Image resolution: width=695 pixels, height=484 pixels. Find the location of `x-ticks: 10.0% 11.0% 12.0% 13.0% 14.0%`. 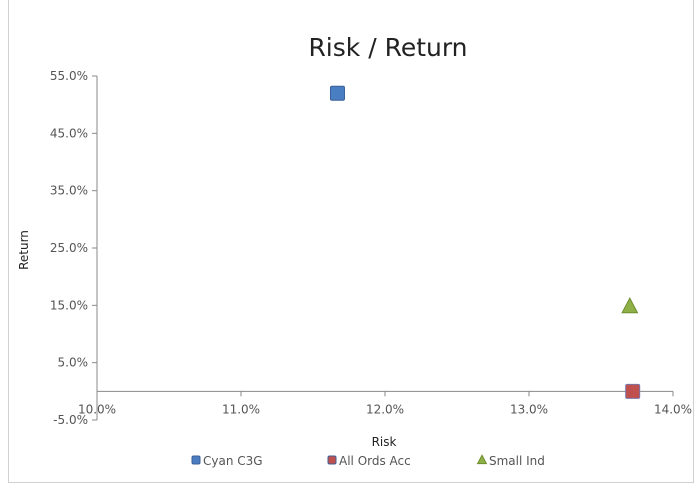

x-ticks: 10.0% 11.0% 12.0% 13.0% 14.0% is located at coordinates (385, 403).